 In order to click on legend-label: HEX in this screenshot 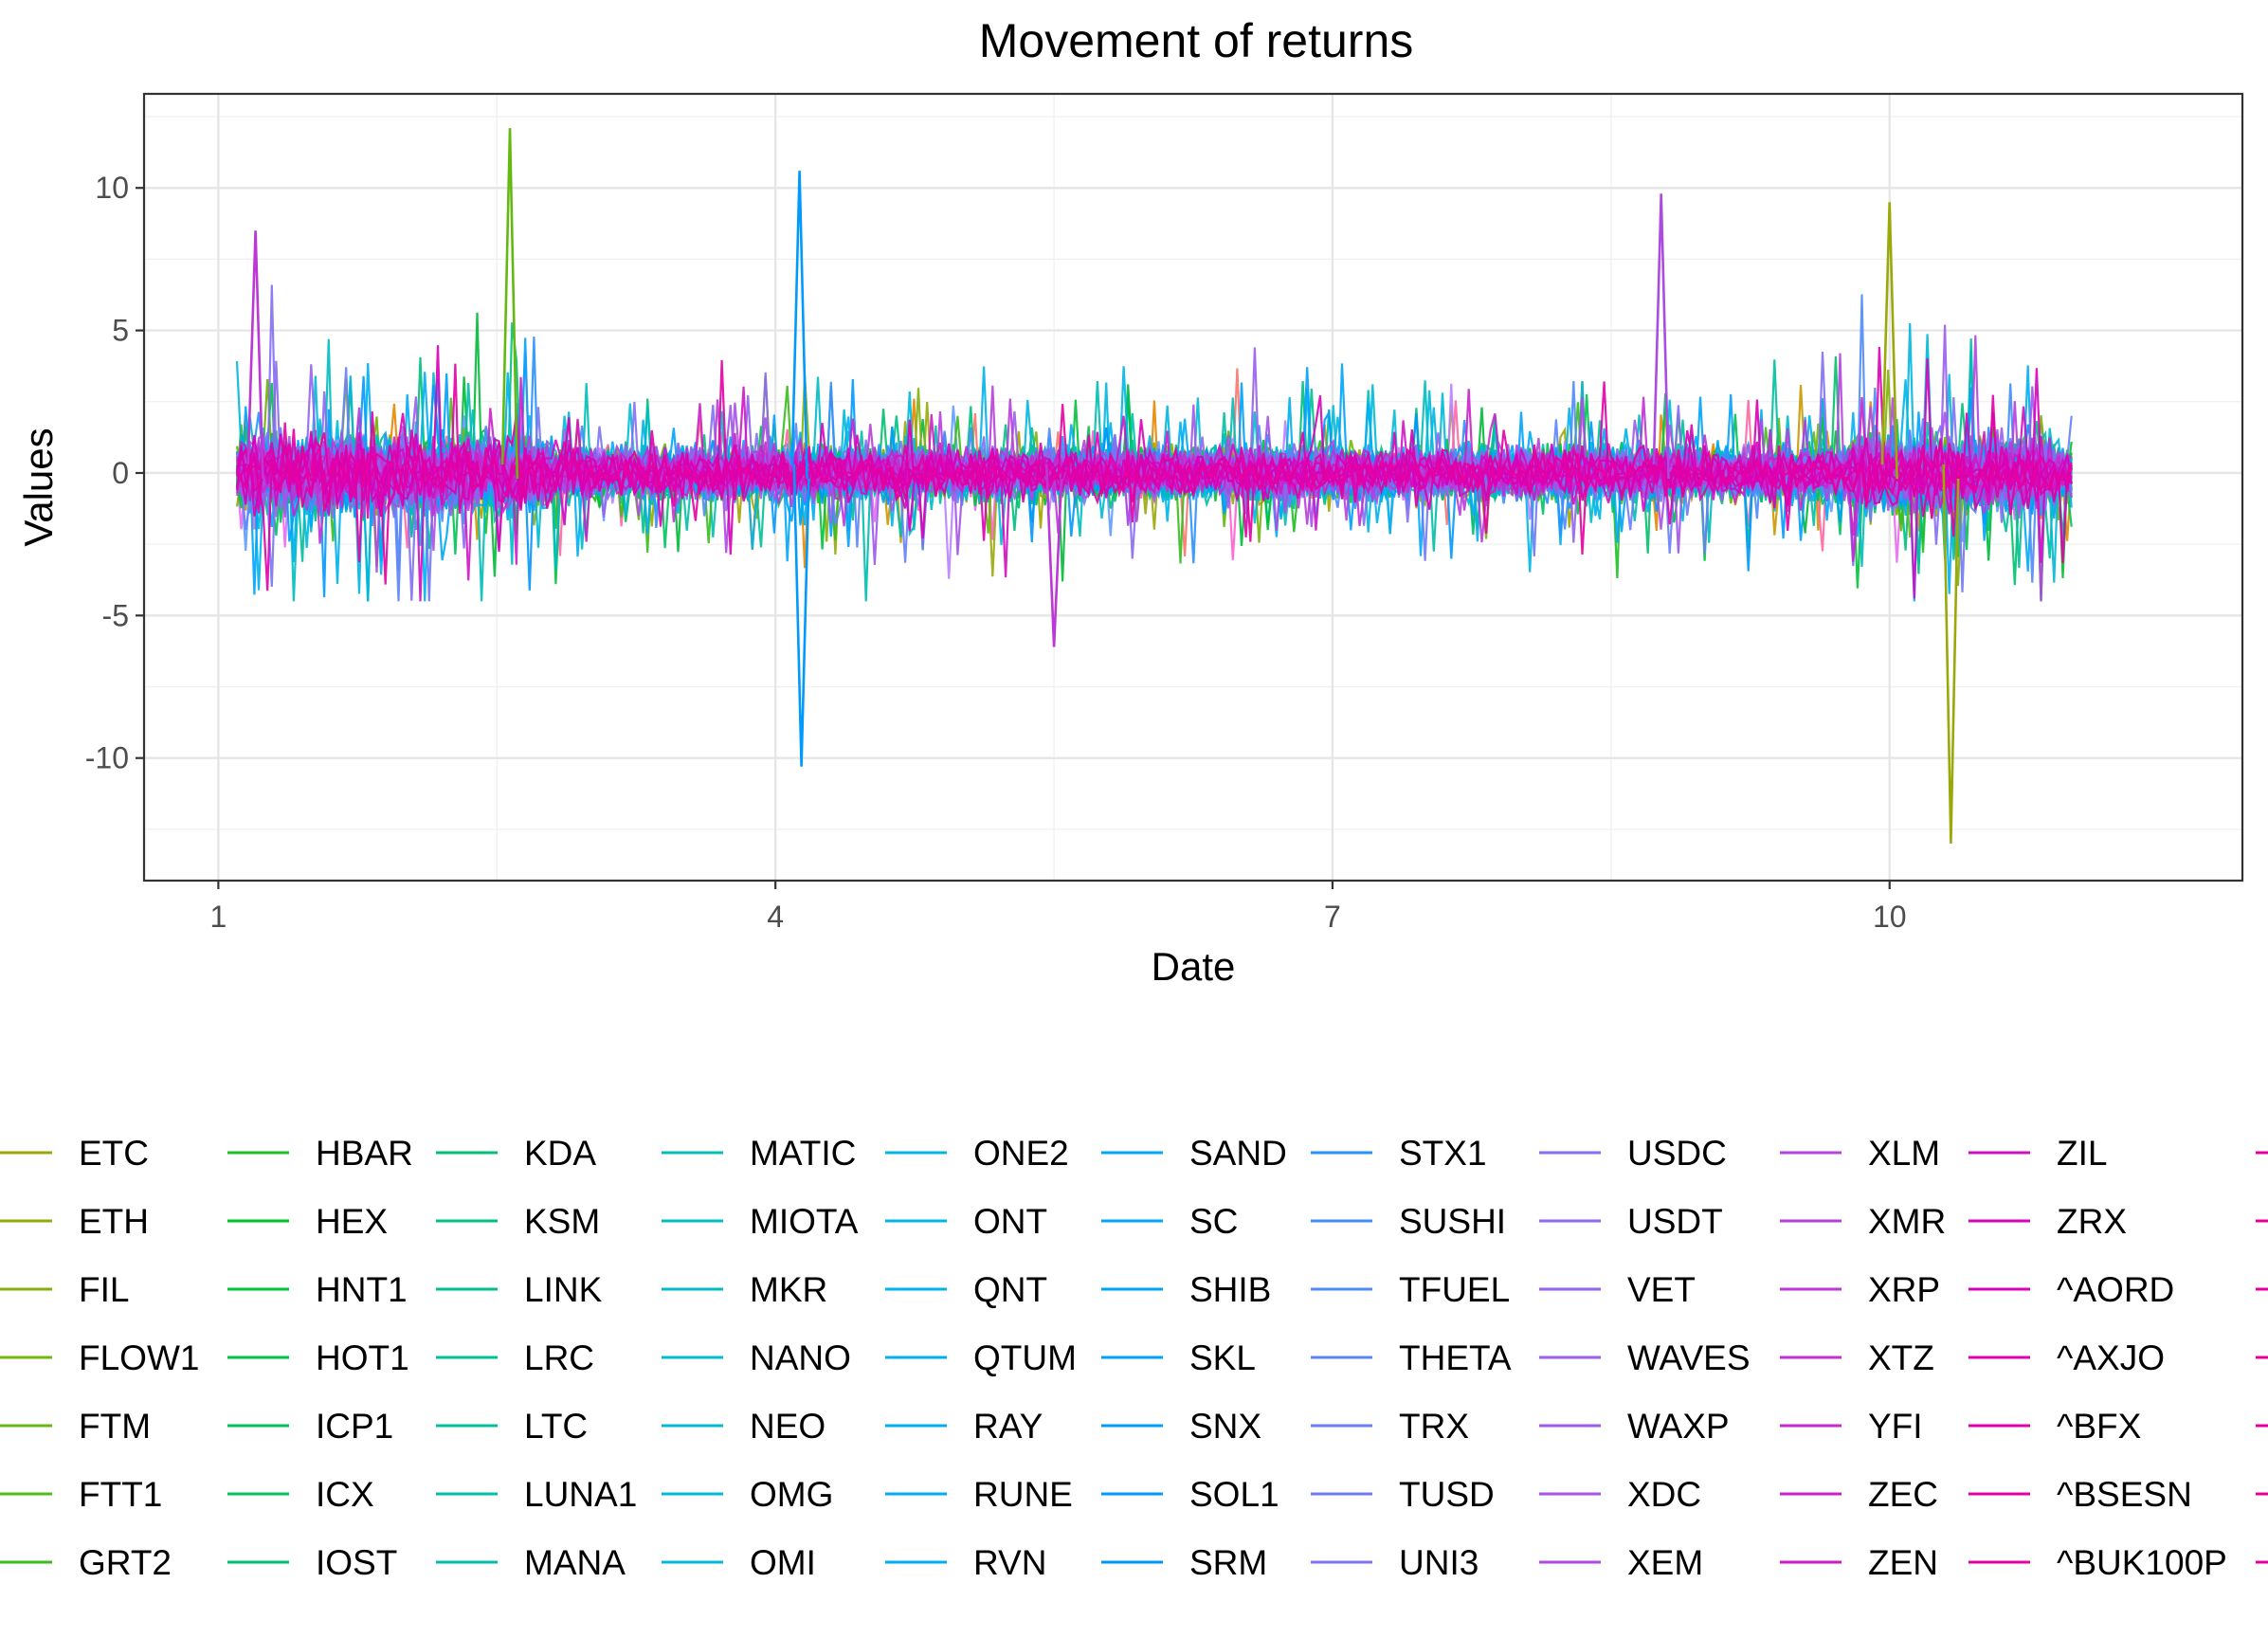, I will do `click(352, 1221)`.